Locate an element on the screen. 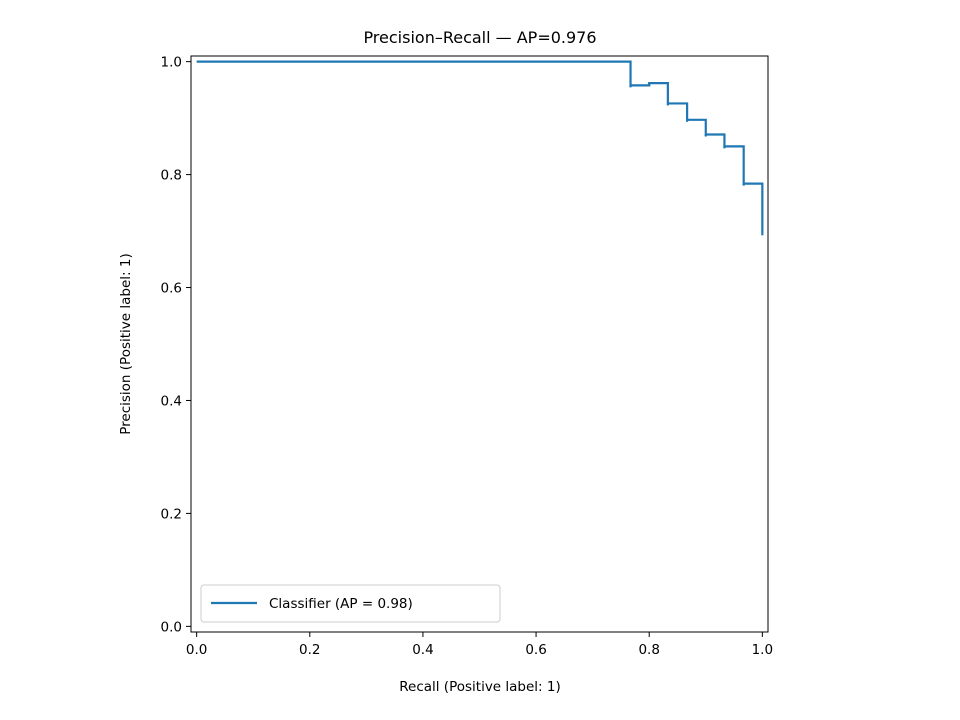  legend-box is located at coordinates (350, 603).